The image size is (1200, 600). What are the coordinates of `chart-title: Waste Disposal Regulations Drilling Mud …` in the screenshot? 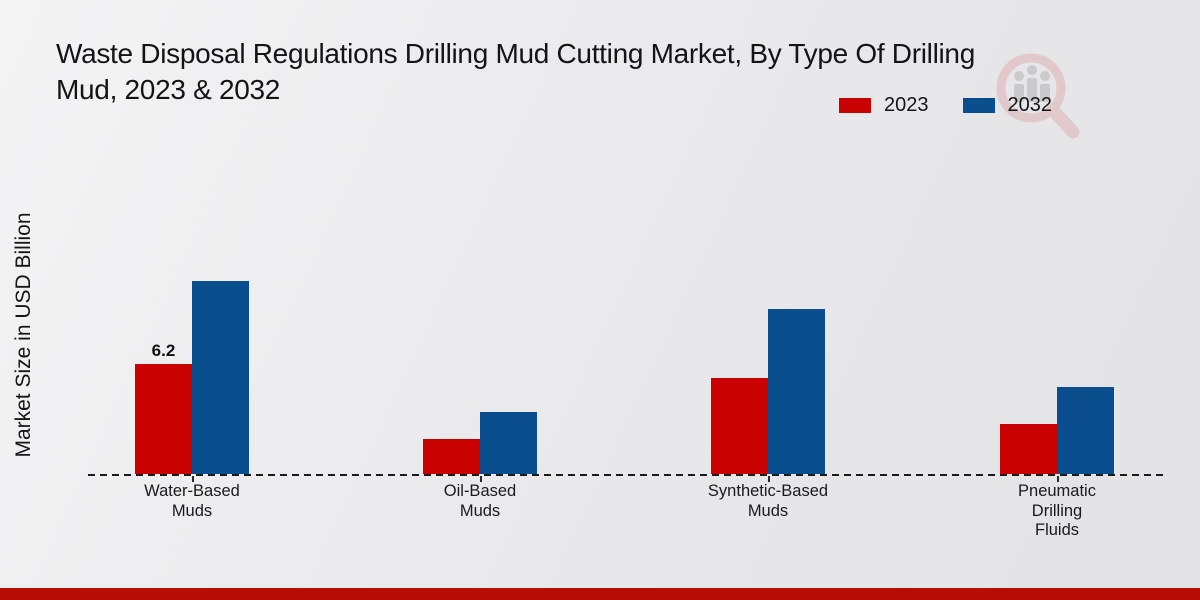 It's located at (515, 71).